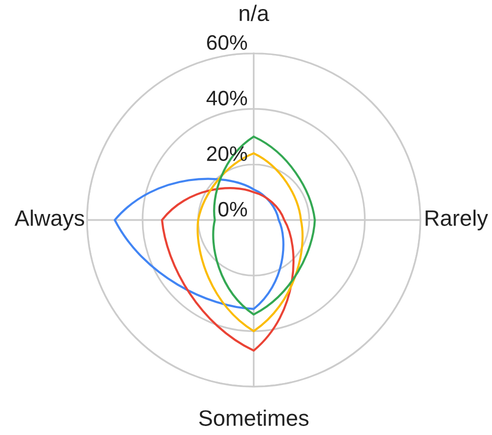 The height and width of the screenshot is (435, 492). Describe the element at coordinates (253, 418) in the screenshot. I see `spoke-label: Sometimes` at that location.